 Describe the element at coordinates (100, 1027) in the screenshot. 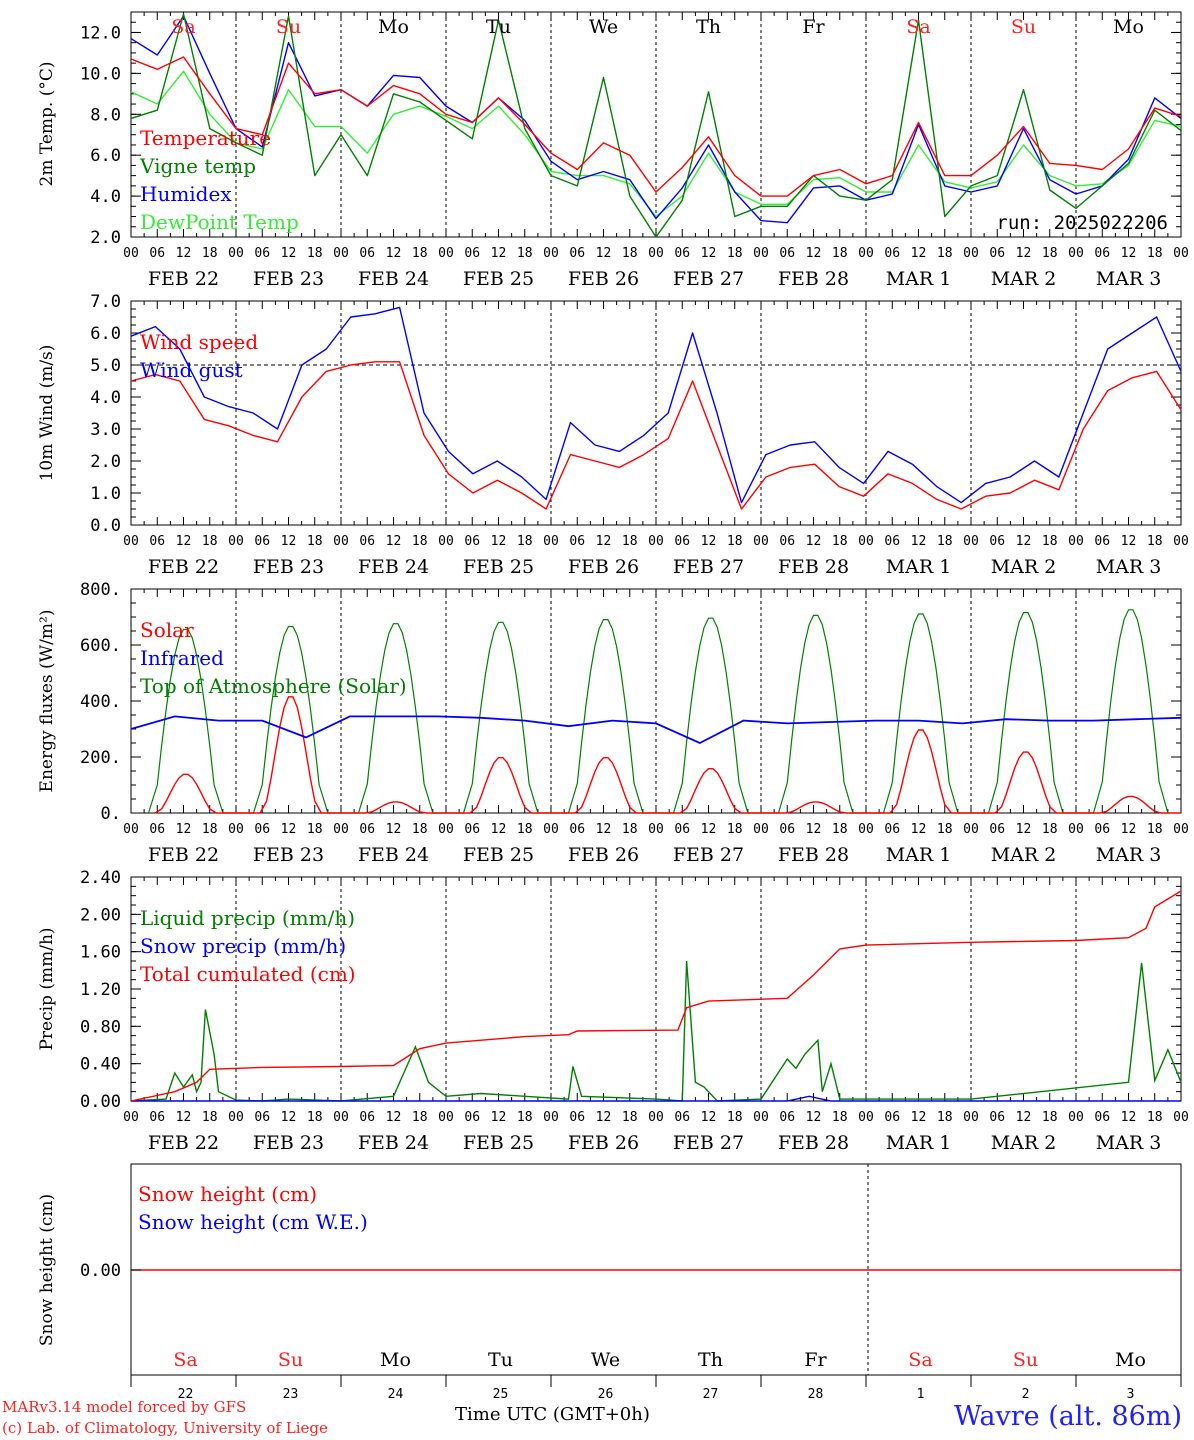

I see `y-tick-label: 0.80` at that location.